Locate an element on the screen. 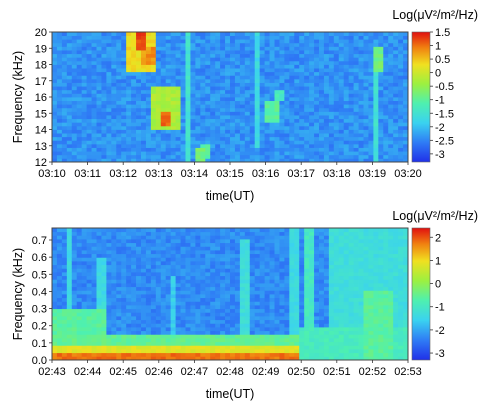  x-tick-label: 03:16 is located at coordinates (266, 174).